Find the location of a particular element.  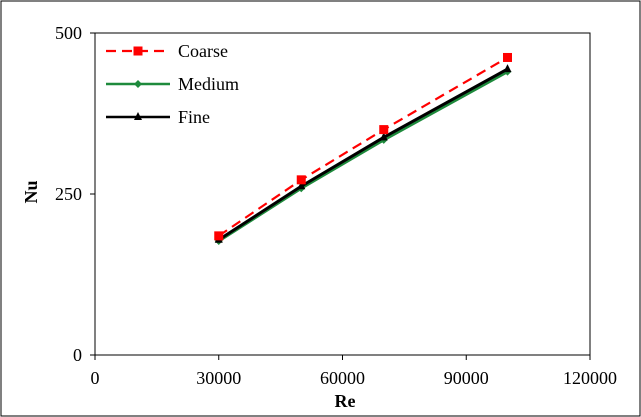

legend-label-medium: Medium is located at coordinates (208, 84).